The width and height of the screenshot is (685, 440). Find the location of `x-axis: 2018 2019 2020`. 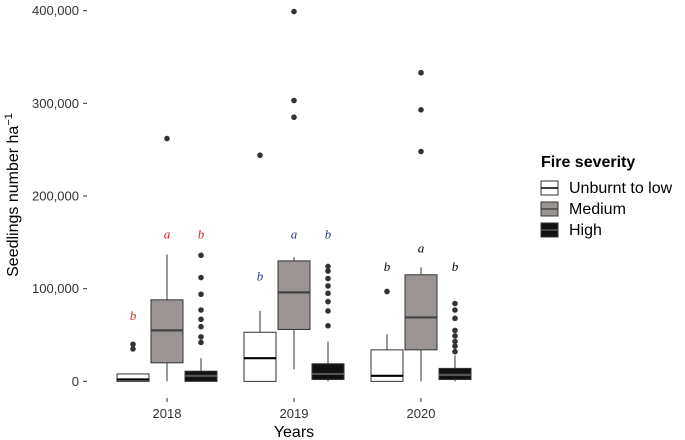

x-axis: 2018 2019 2020 is located at coordinates (294, 409).